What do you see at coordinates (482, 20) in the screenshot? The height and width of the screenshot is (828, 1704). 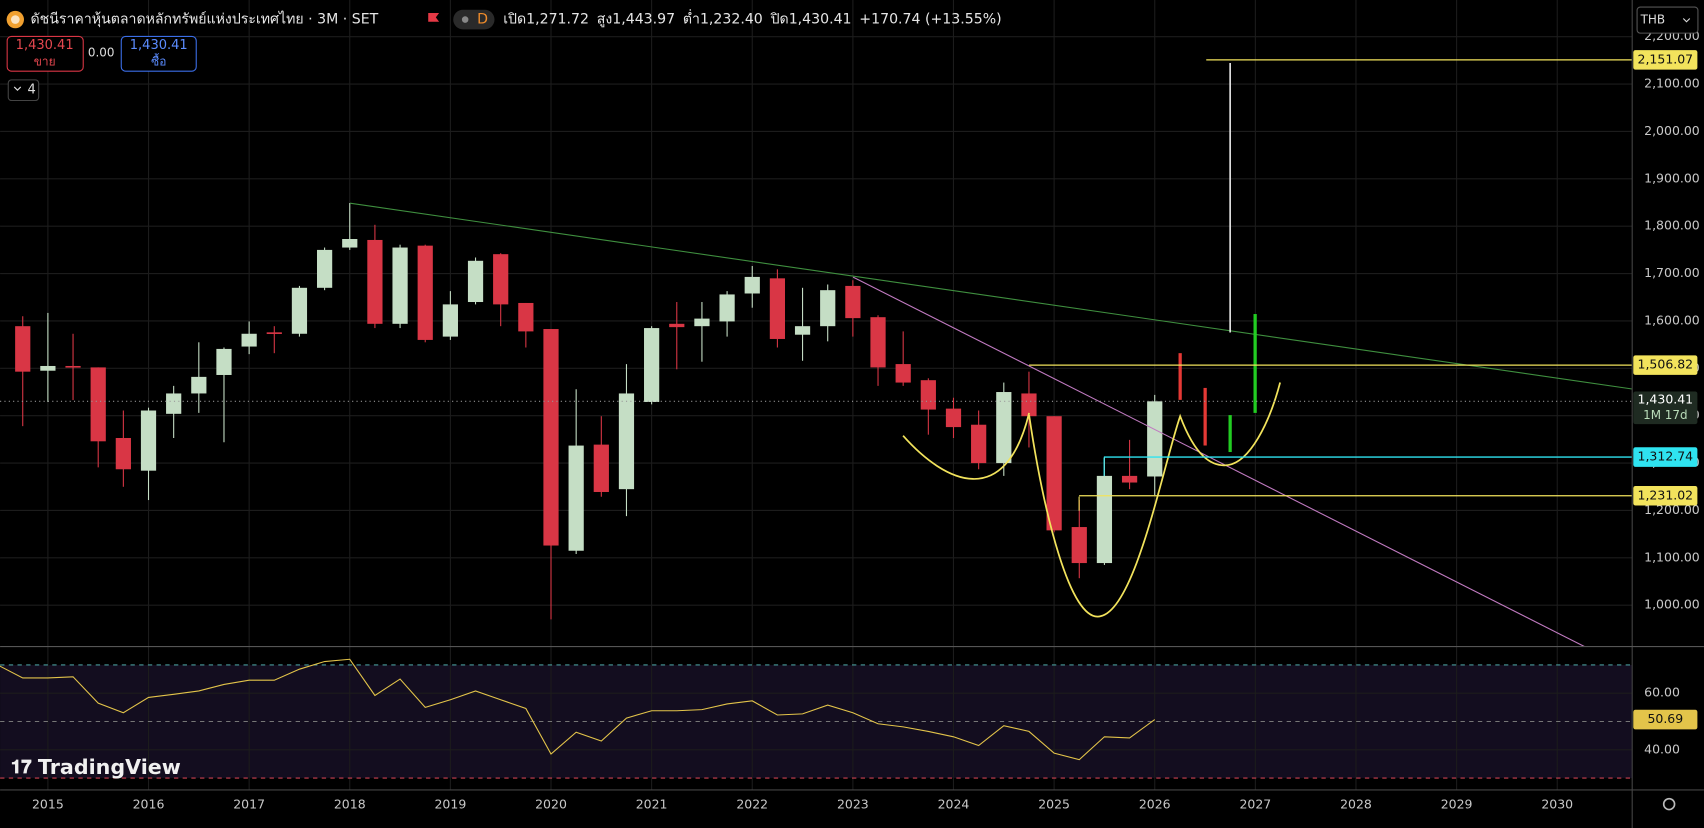 I see `status-badge: D` at bounding box center [482, 20].